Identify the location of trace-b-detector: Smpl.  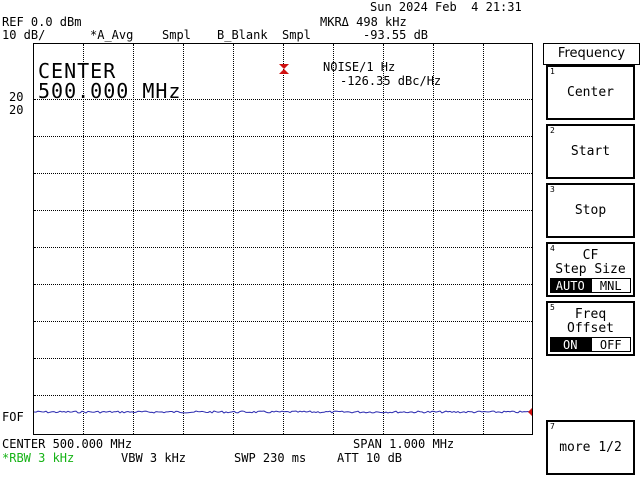
(296, 35).